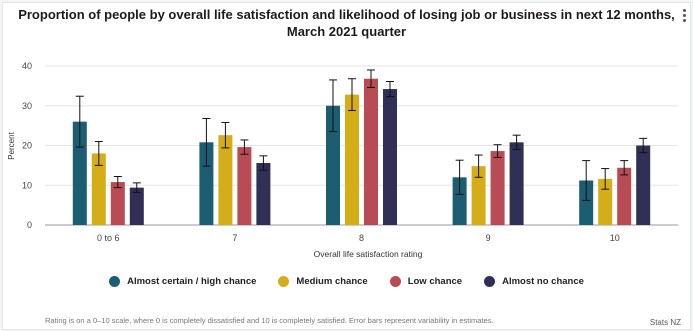 Image resolution: width=693 pixels, height=331 pixels. I want to click on y-tick-label: 20, so click(27, 146).